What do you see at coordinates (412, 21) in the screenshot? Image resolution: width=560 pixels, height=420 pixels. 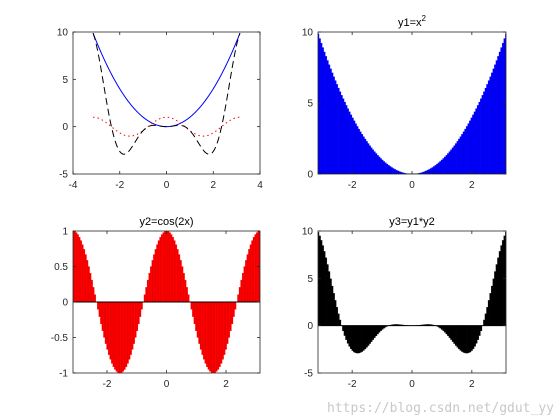 I see `subplot-title: y1=x2` at bounding box center [412, 21].